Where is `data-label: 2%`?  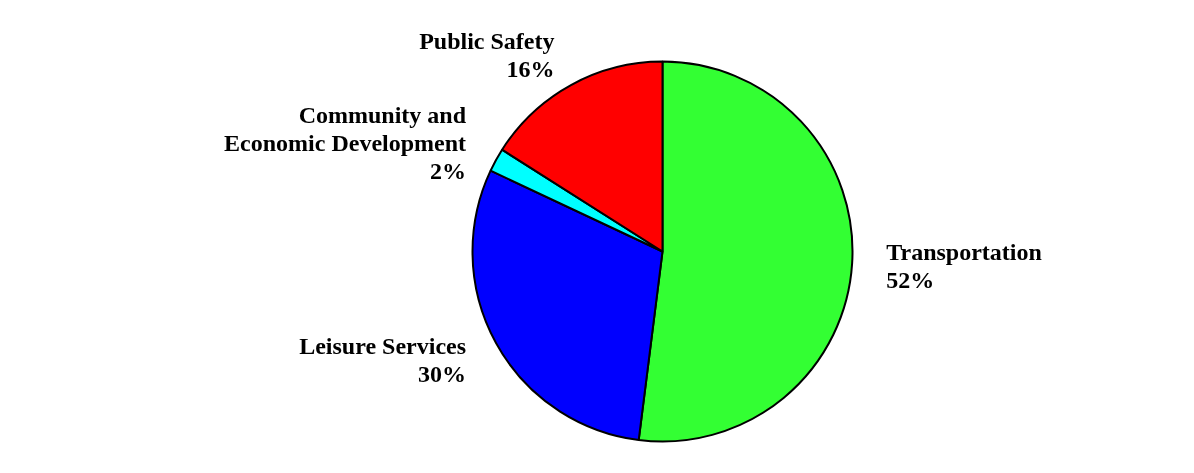
data-label: 2% is located at coordinates (448, 171).